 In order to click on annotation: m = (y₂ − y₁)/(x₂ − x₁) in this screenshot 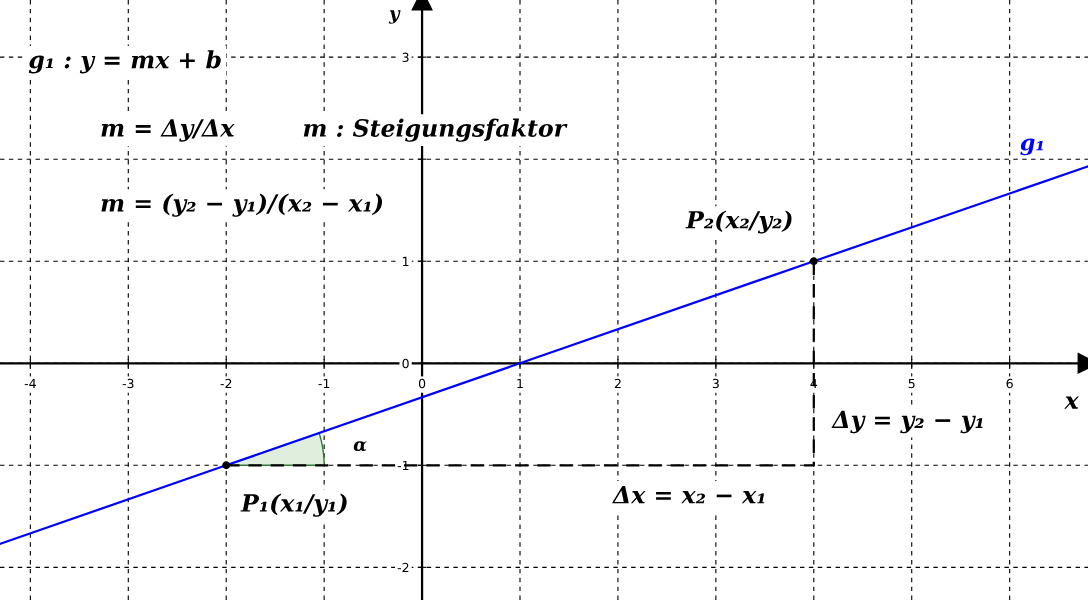, I will do `click(242, 205)`.